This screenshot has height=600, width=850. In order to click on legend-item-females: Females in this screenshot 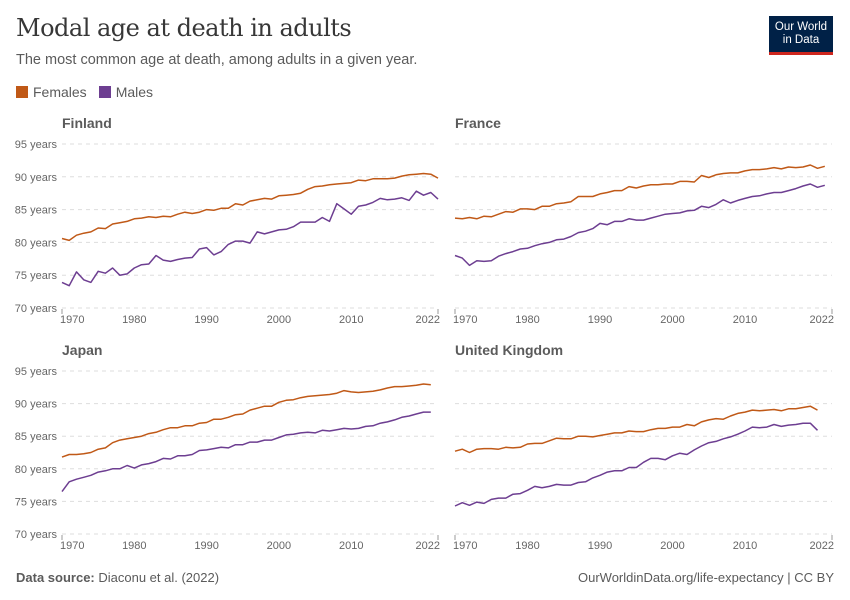, I will do `click(51, 92)`.